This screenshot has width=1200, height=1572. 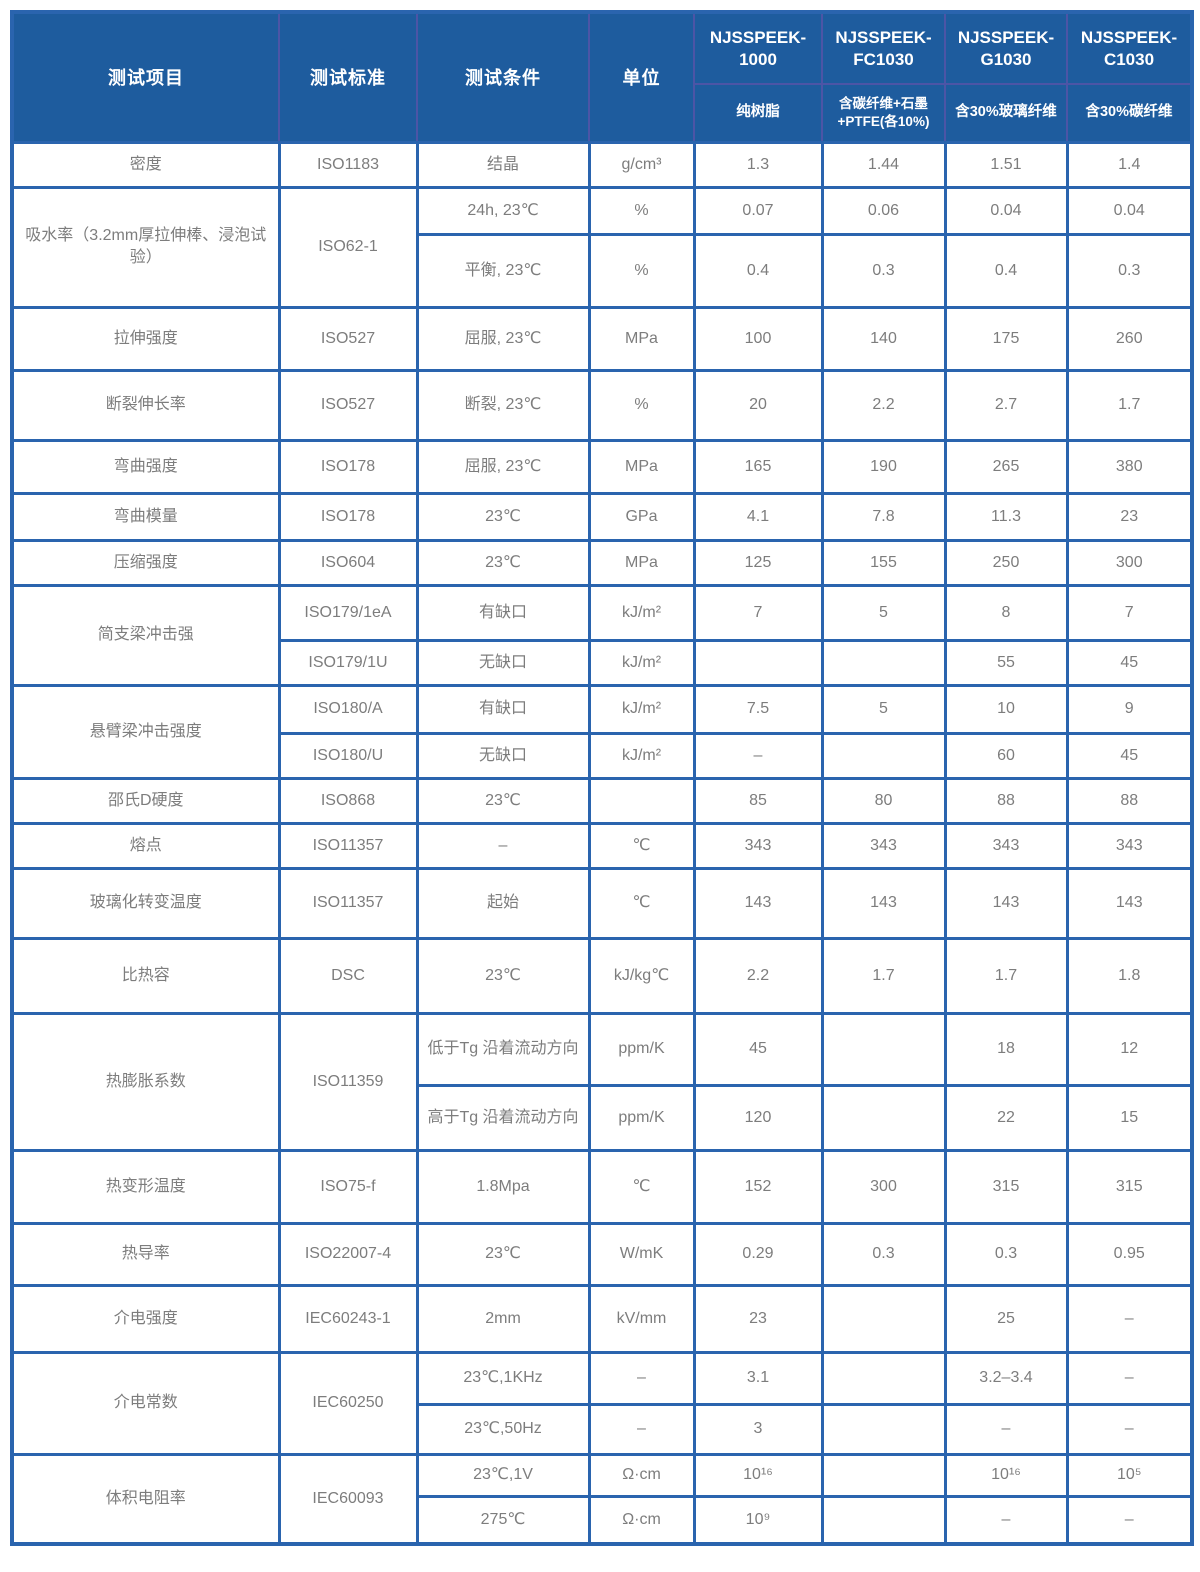 What do you see at coordinates (883, 1186) in the screenshot?
I see `cell-value: 300` at bounding box center [883, 1186].